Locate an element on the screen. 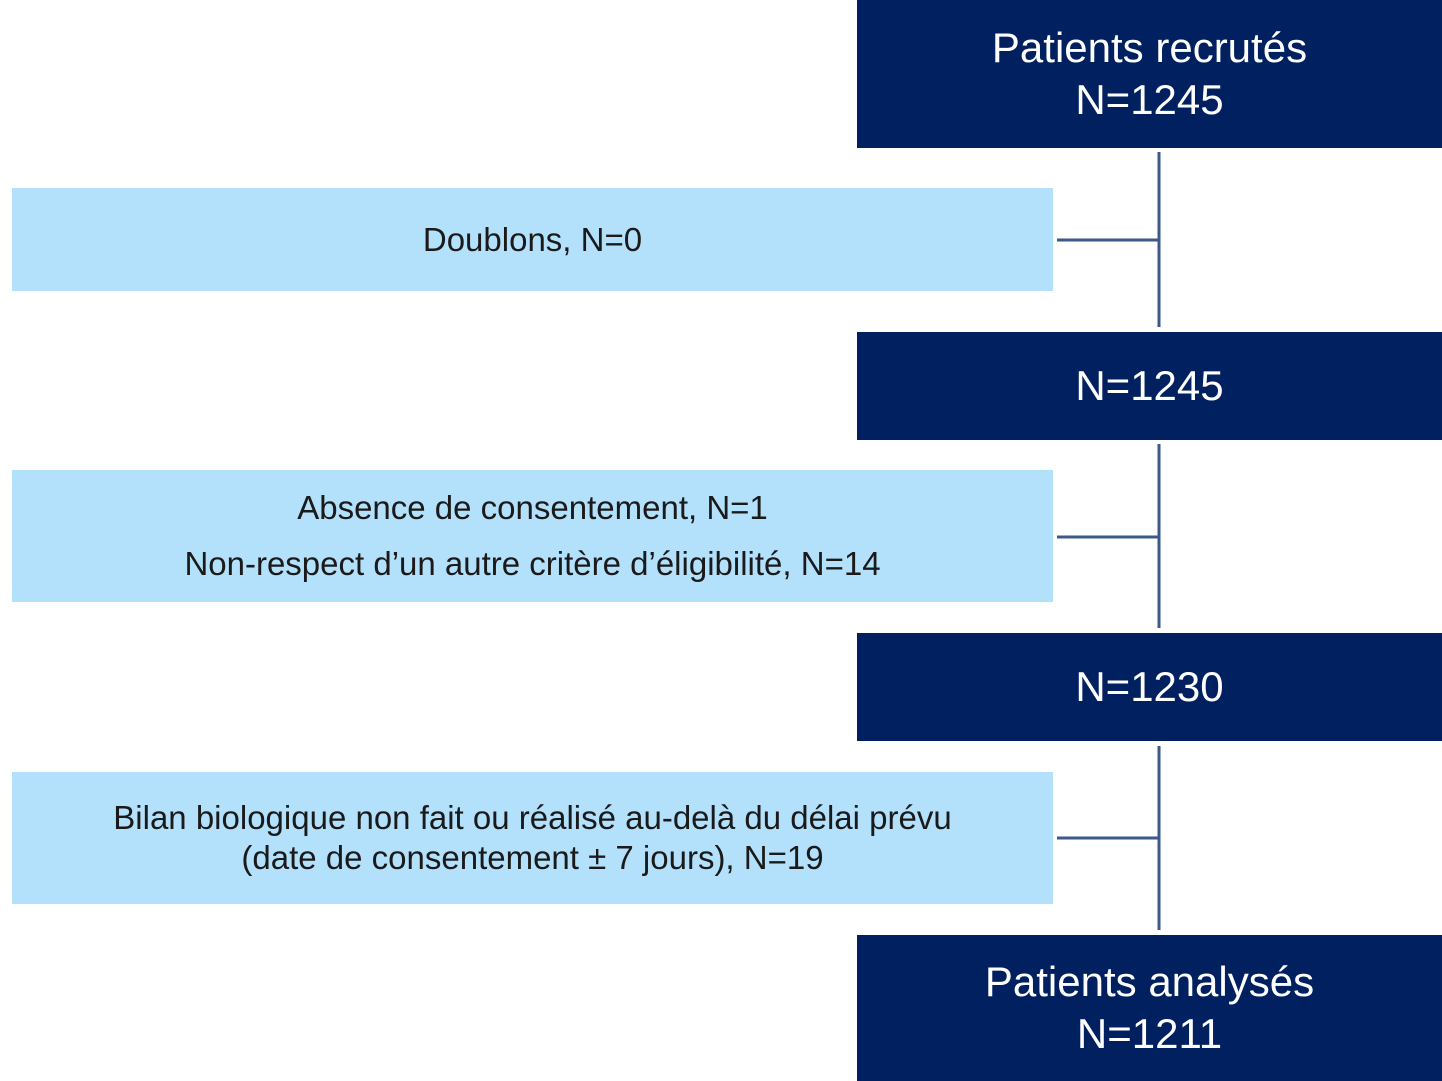 The height and width of the screenshot is (1081, 1442). node-text: N=1230 is located at coordinates (1149, 686).